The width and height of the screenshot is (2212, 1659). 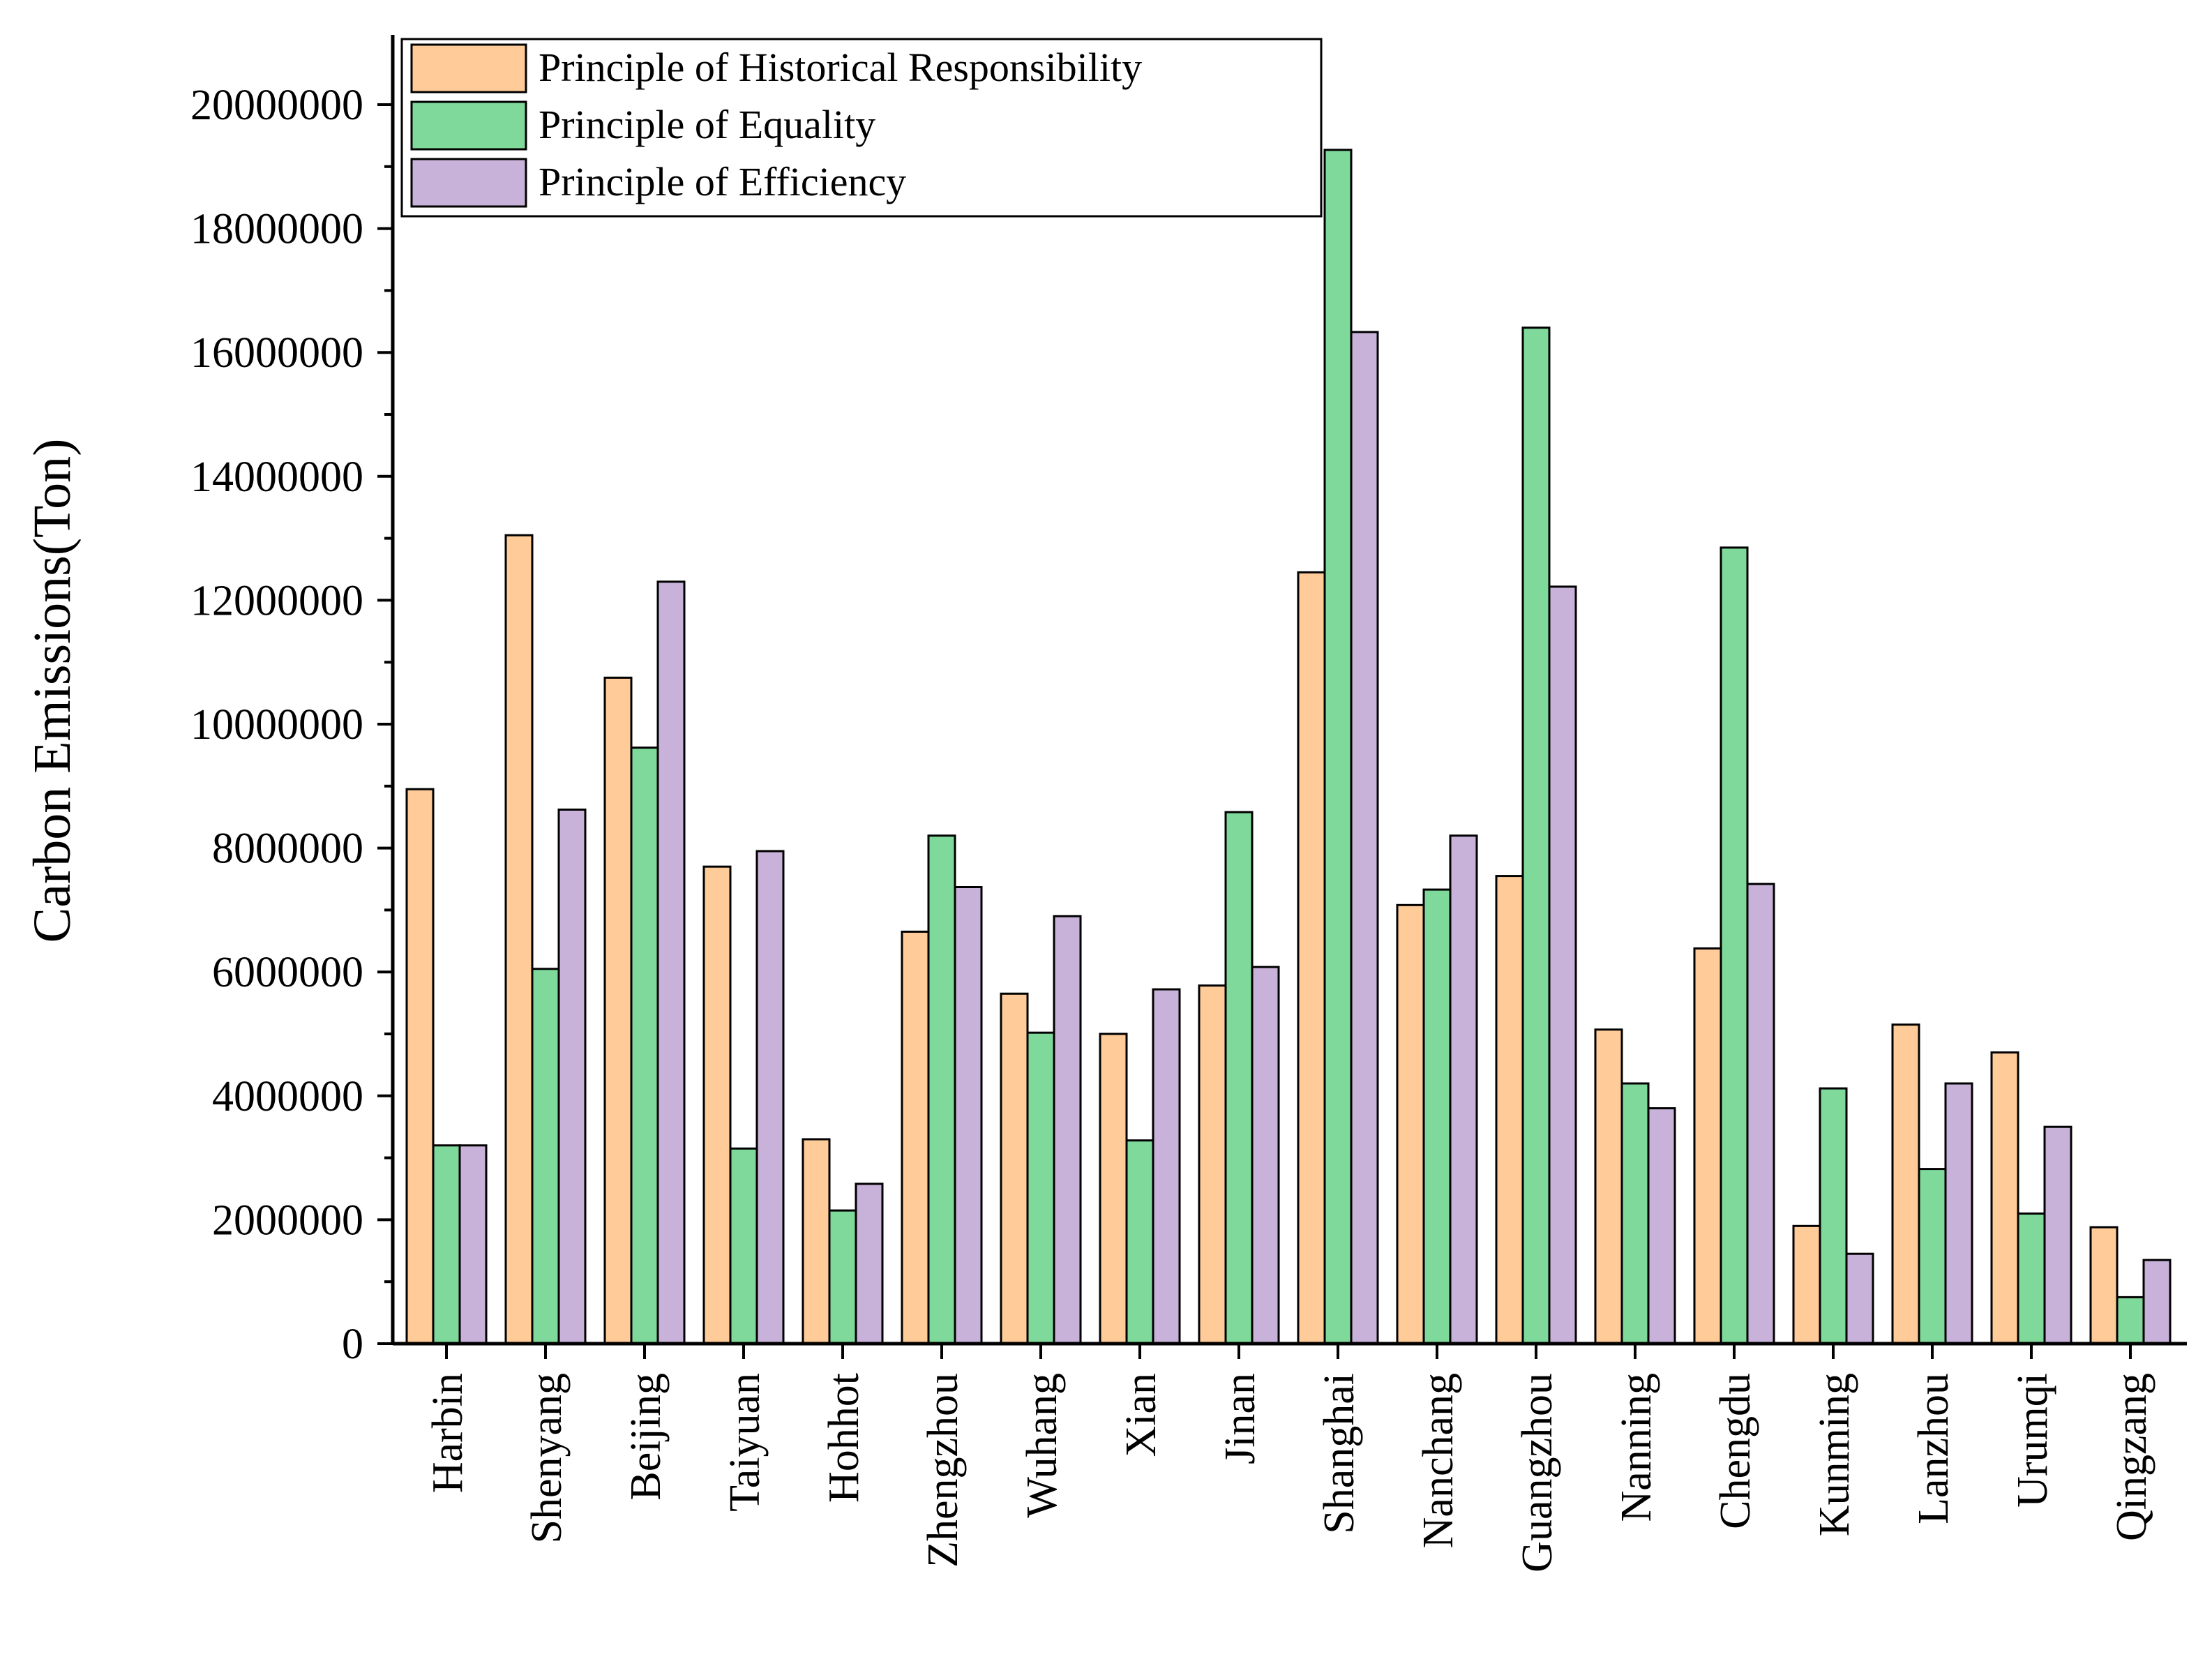 What do you see at coordinates (287, 1220) in the screenshot?
I see `y-tick-label: 2000000` at bounding box center [287, 1220].